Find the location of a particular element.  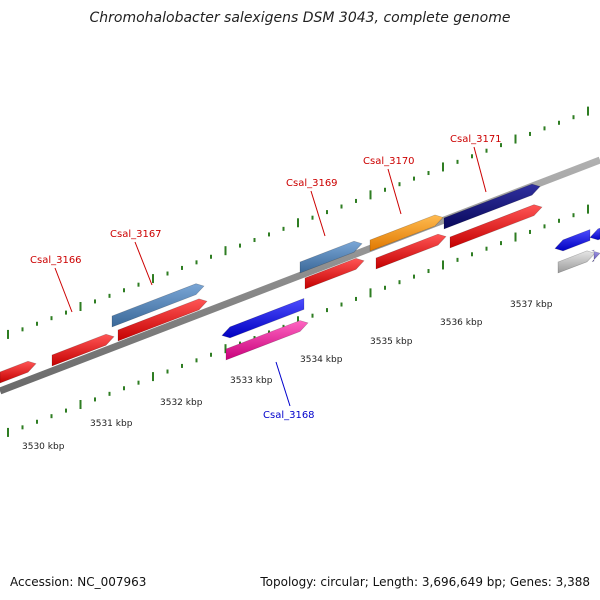

kbp-label: 3530 kbp is located at coordinates (43, 447).